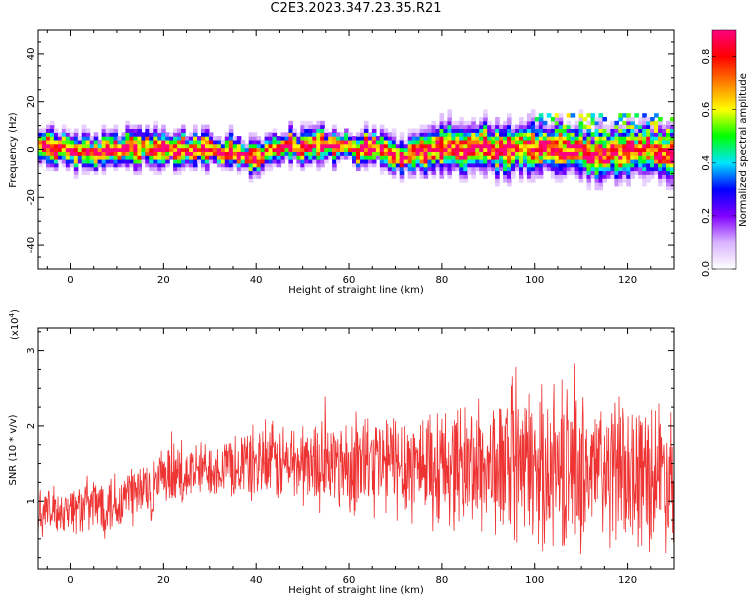 This screenshot has height=600, width=750. I want to click on bottom-x-axis-label: Height of straight line (km), so click(356, 590).